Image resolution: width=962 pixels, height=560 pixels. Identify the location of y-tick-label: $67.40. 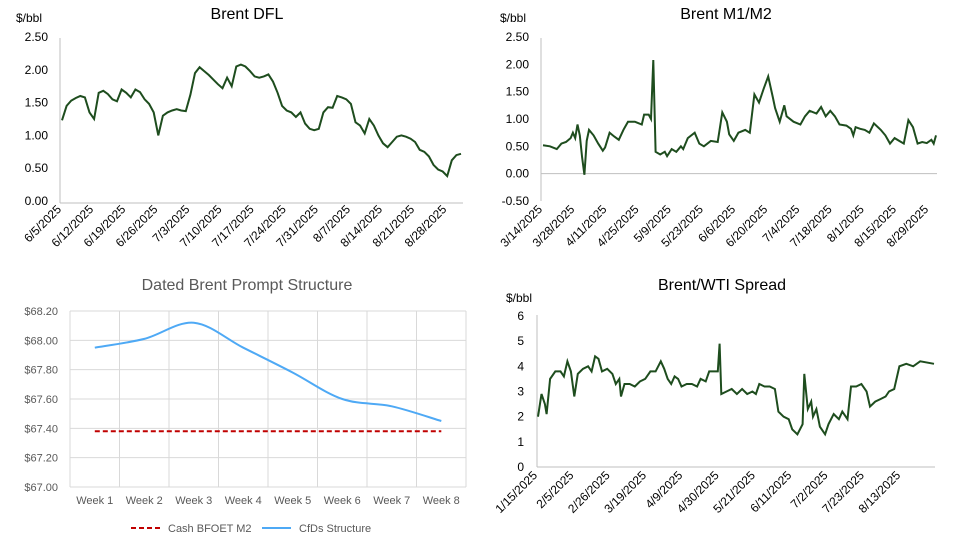
(41, 429).